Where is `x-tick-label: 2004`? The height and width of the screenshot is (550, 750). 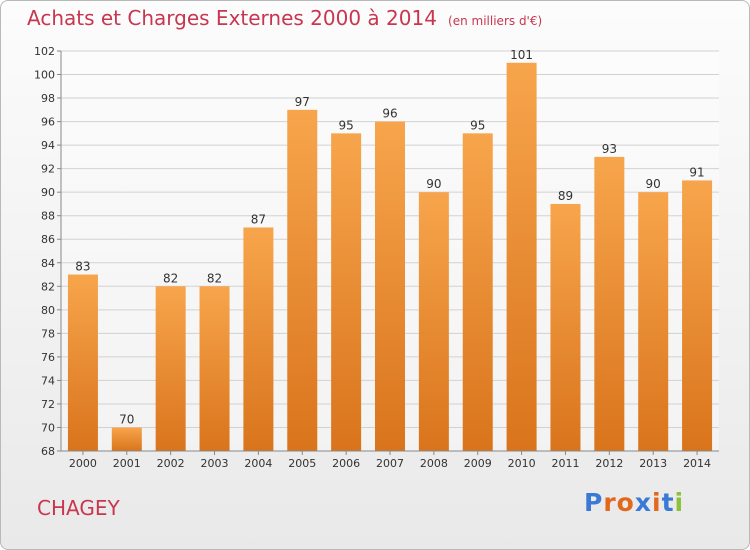
x-tick-label: 2004 is located at coordinates (258, 463).